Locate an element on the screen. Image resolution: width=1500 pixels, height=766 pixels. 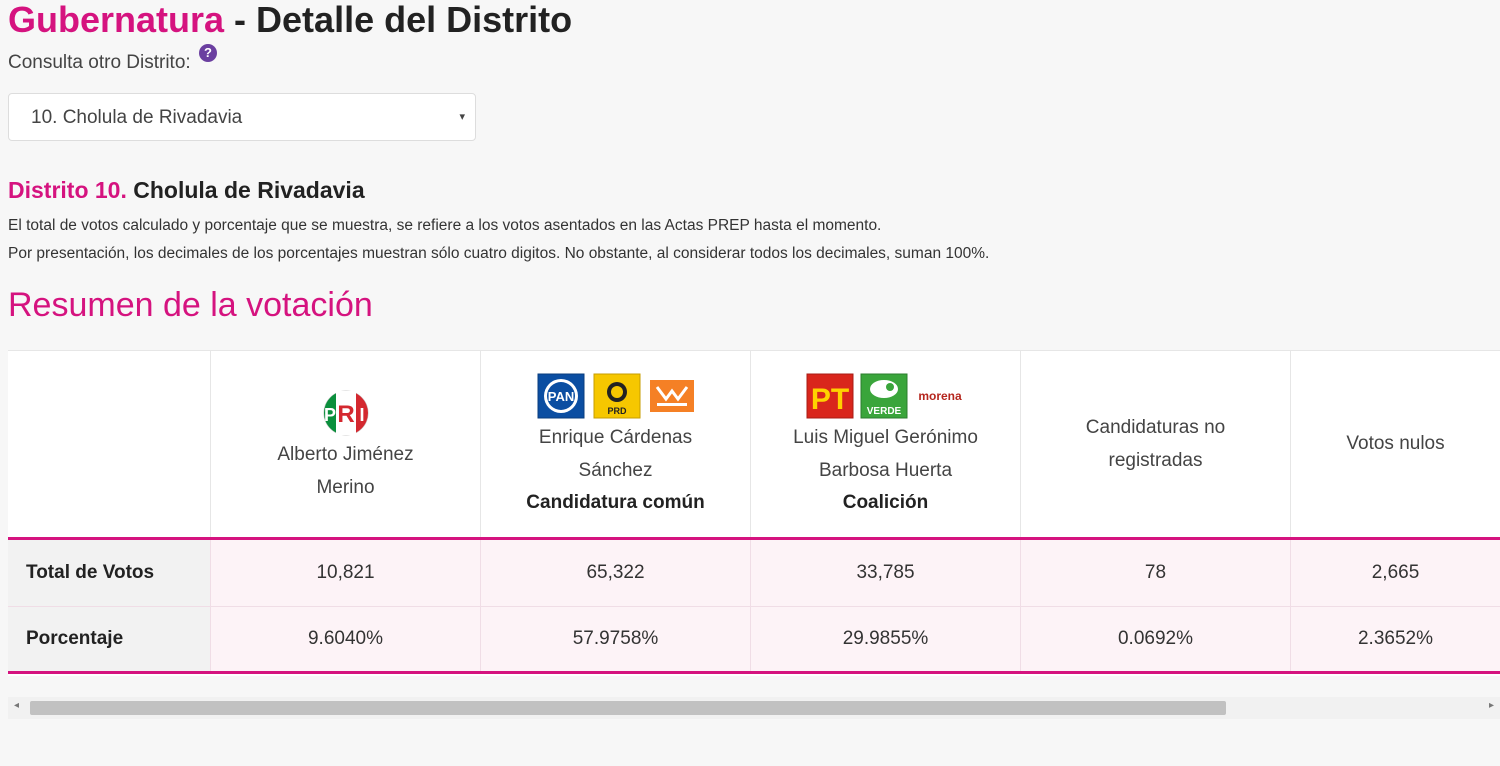
verde-logo-icon: VERDE is located at coordinates (883, 396).